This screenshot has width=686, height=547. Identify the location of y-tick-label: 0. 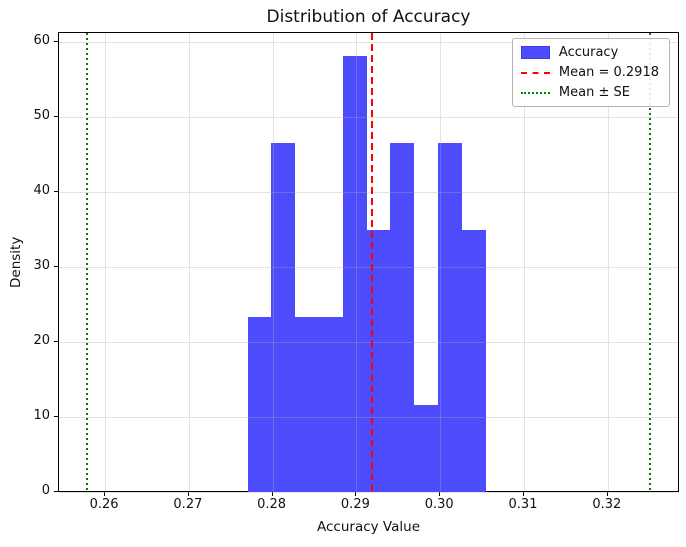
(45, 490).